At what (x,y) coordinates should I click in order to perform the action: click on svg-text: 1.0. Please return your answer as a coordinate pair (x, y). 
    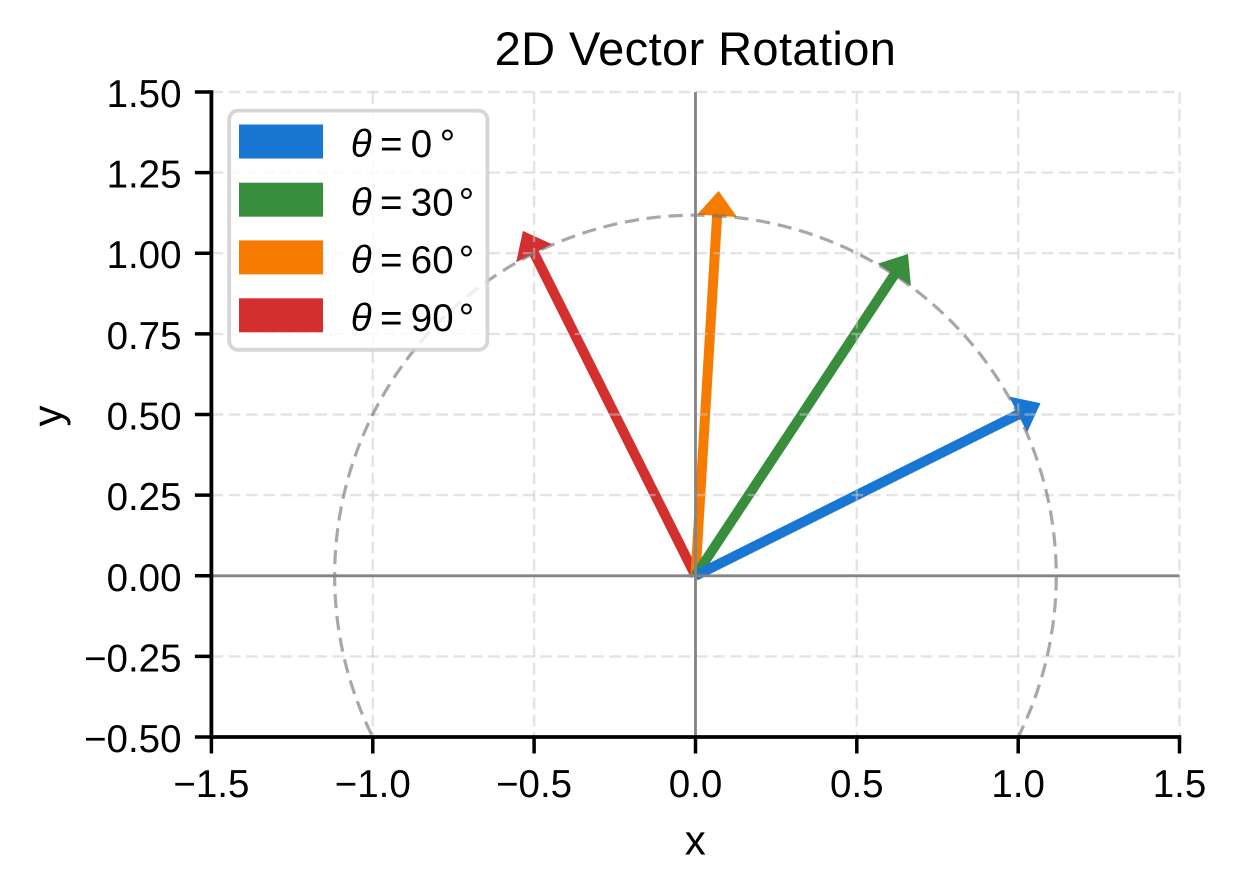
    Looking at the image, I should click on (1018, 784).